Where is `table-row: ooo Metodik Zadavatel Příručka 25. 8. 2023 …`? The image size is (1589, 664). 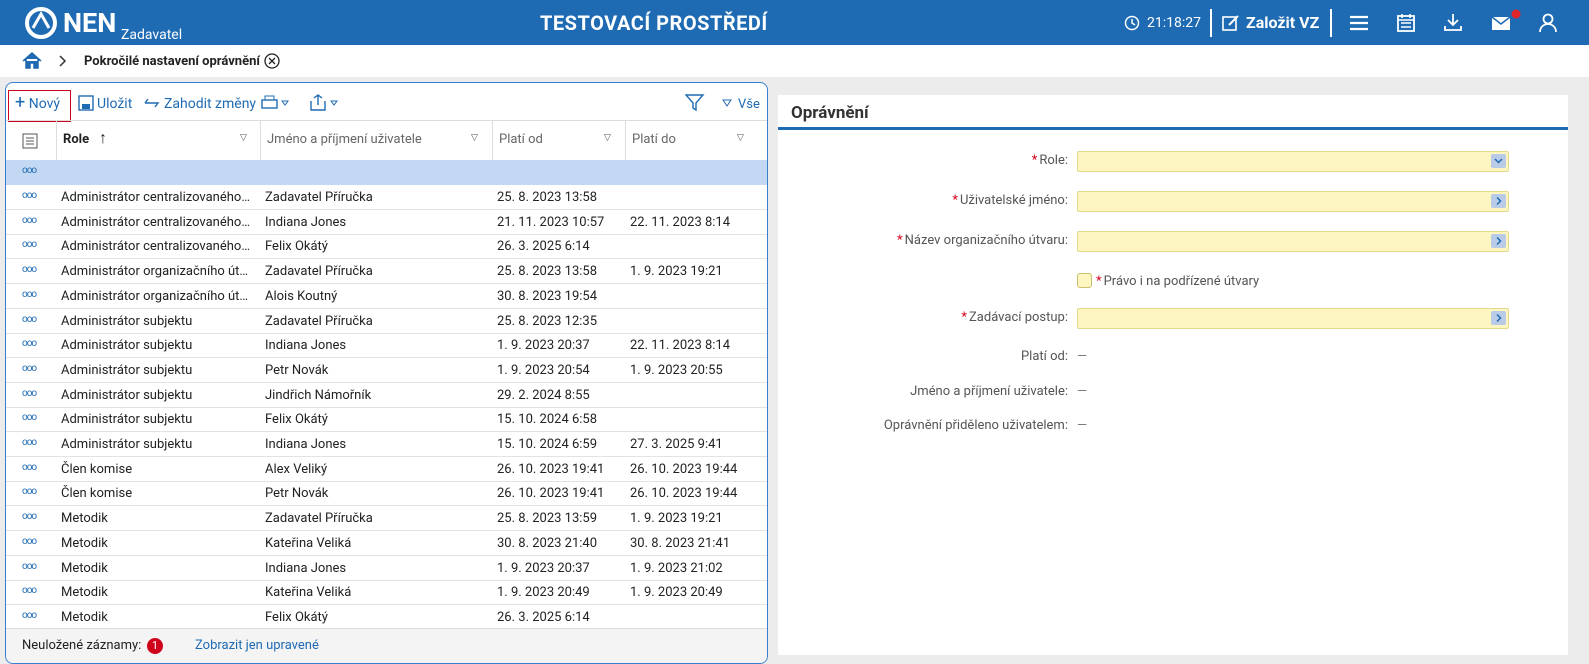 table-row: ooo Metodik Zadavatel Příručka 25. 8. 2023 … is located at coordinates (386, 519).